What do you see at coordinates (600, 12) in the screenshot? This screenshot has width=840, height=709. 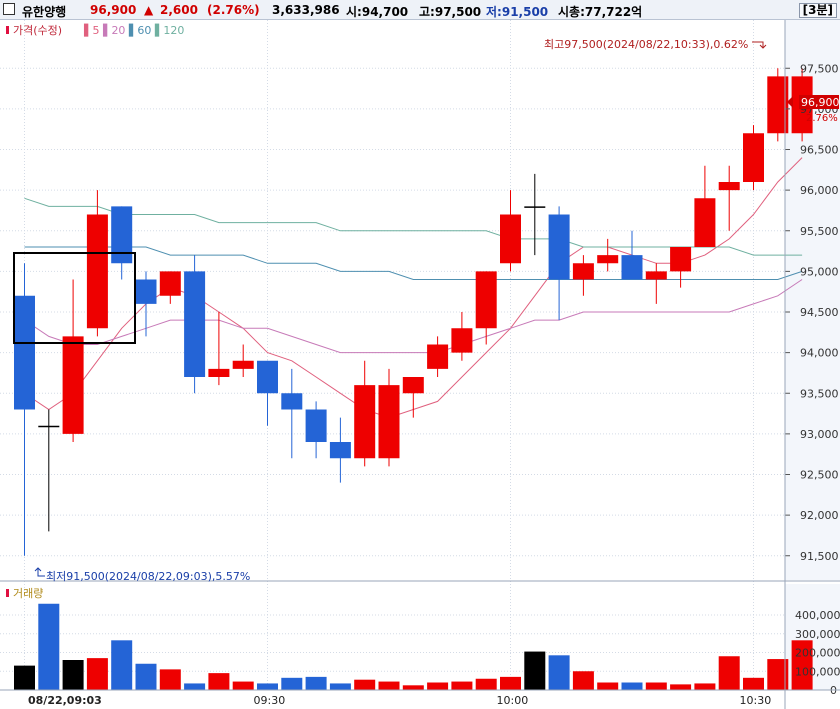 I see `market-cap: 시총:77,722억` at bounding box center [600, 12].